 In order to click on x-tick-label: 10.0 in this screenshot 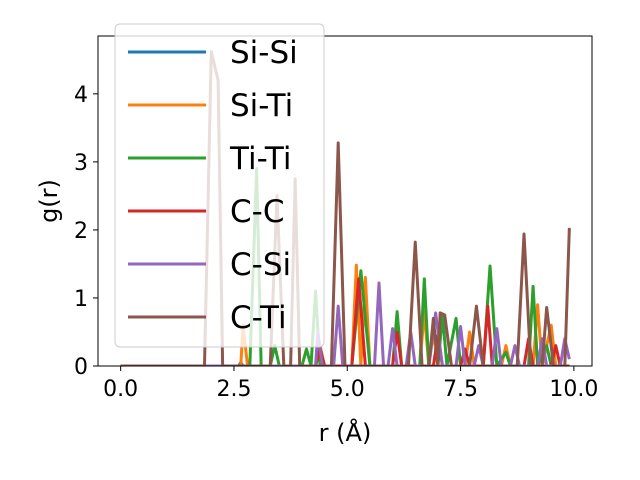, I will do `click(573, 389)`.